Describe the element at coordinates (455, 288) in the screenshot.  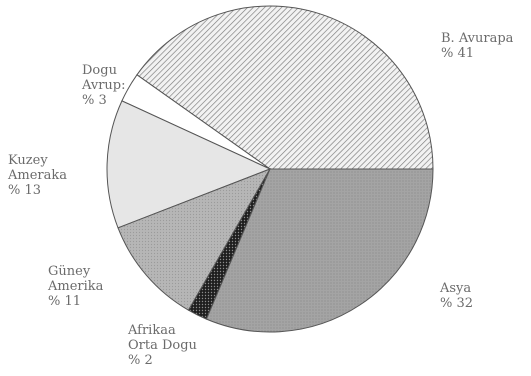
I see `pie-label-5-line-0: Asya` at that location.